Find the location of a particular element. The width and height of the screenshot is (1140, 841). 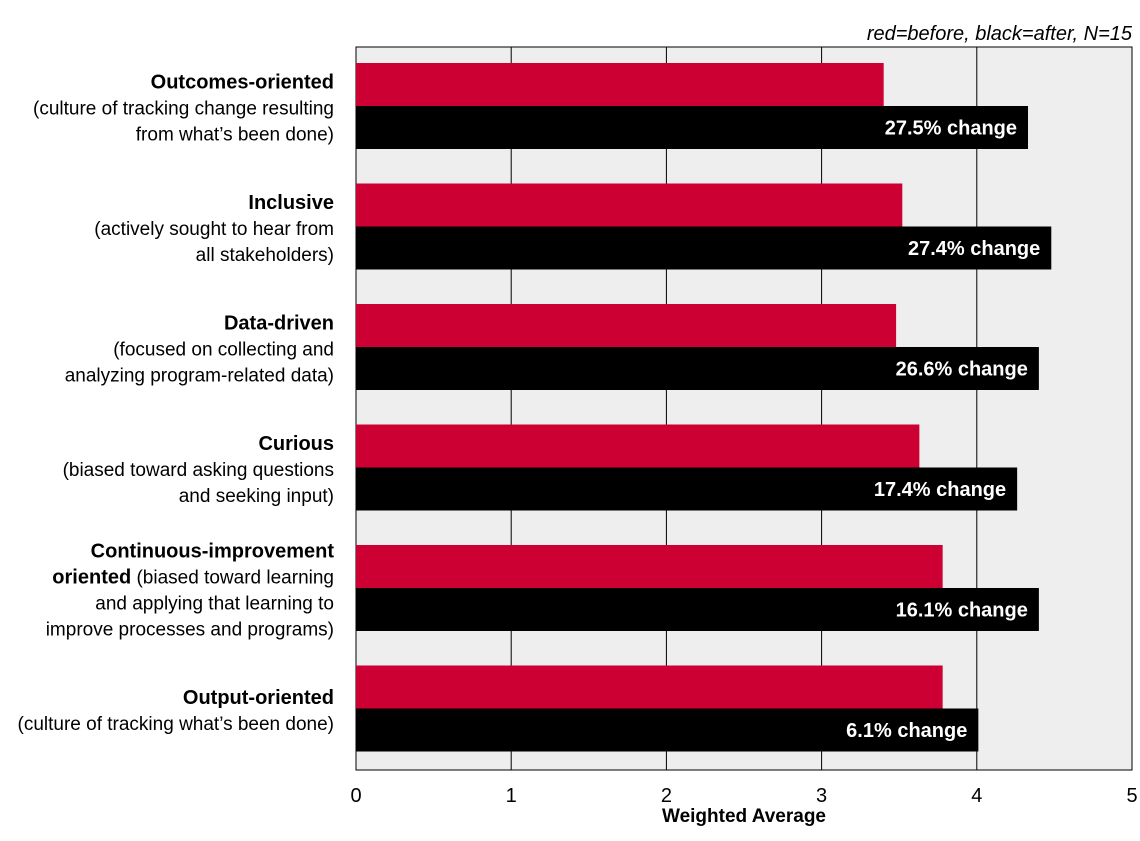

category-title: Outcomes-oriented is located at coordinates (242, 82).